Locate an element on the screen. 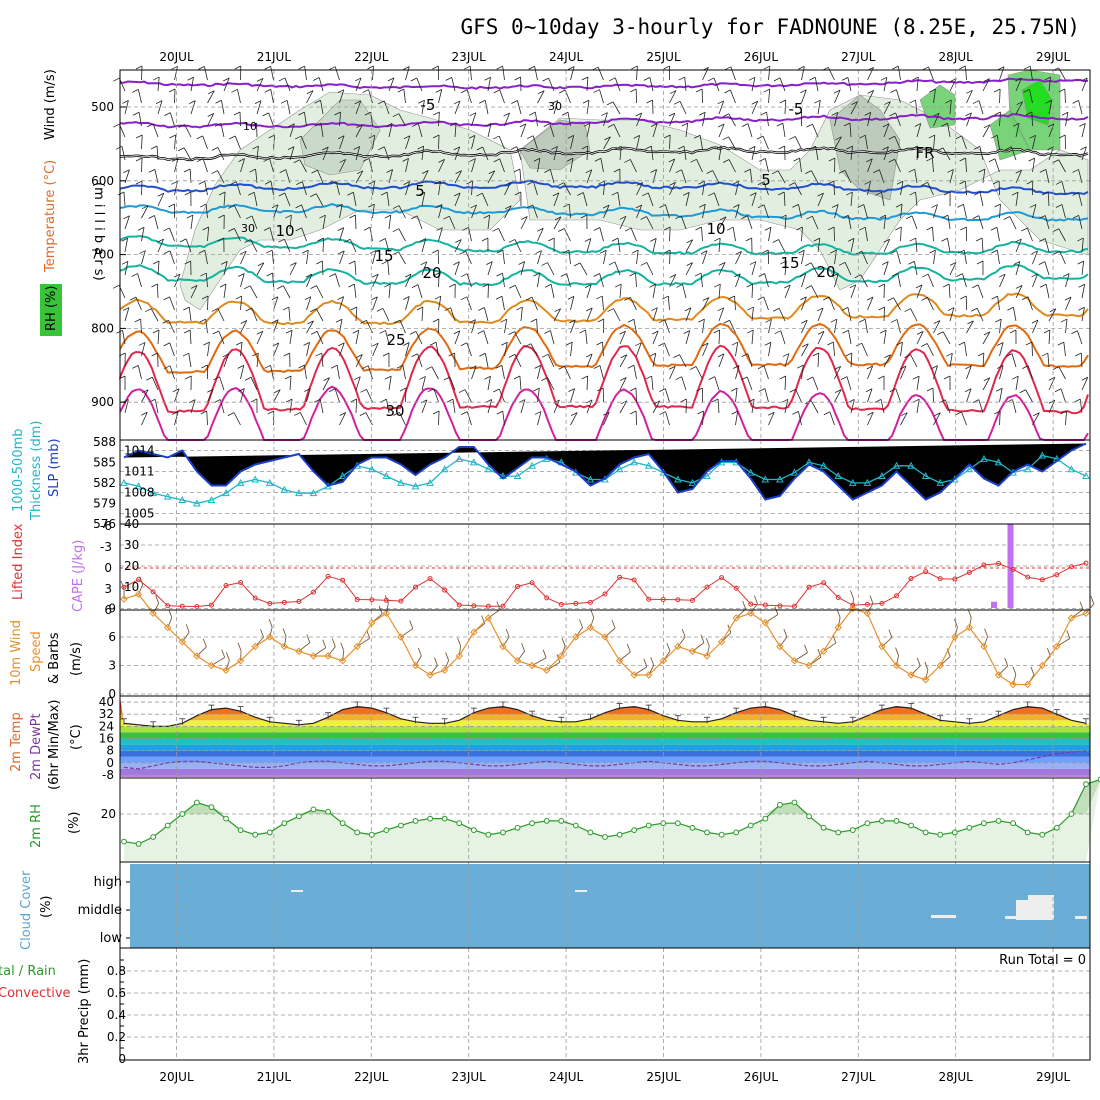 The width and height of the screenshot is (1100, 1100). cloud-block is located at coordinates (1011, 917).